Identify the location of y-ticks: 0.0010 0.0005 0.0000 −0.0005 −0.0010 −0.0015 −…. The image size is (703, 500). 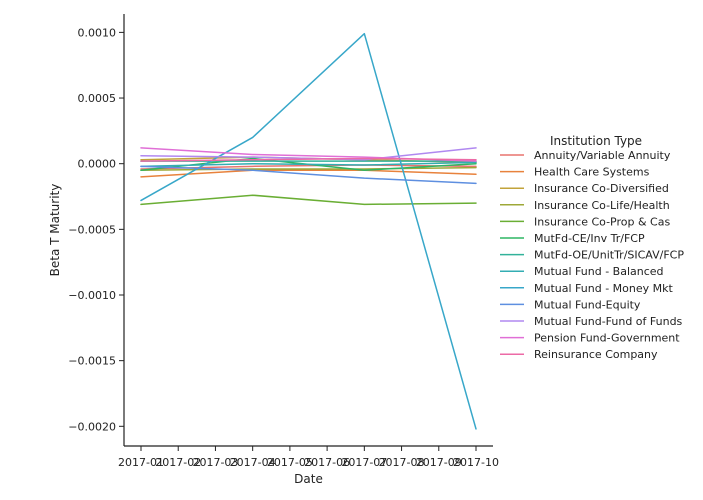
(96, 229).